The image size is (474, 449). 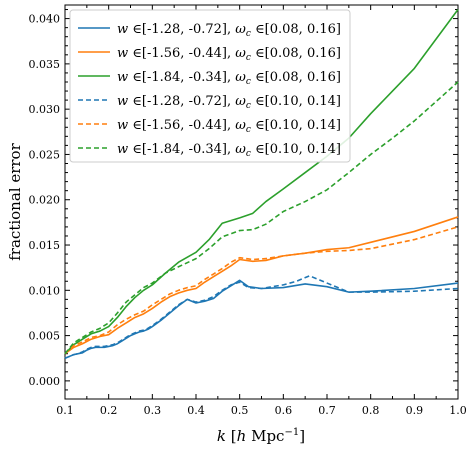 What do you see at coordinates (45, 336) in the screenshot?
I see `y-tick-label: 0.005` at bounding box center [45, 336].